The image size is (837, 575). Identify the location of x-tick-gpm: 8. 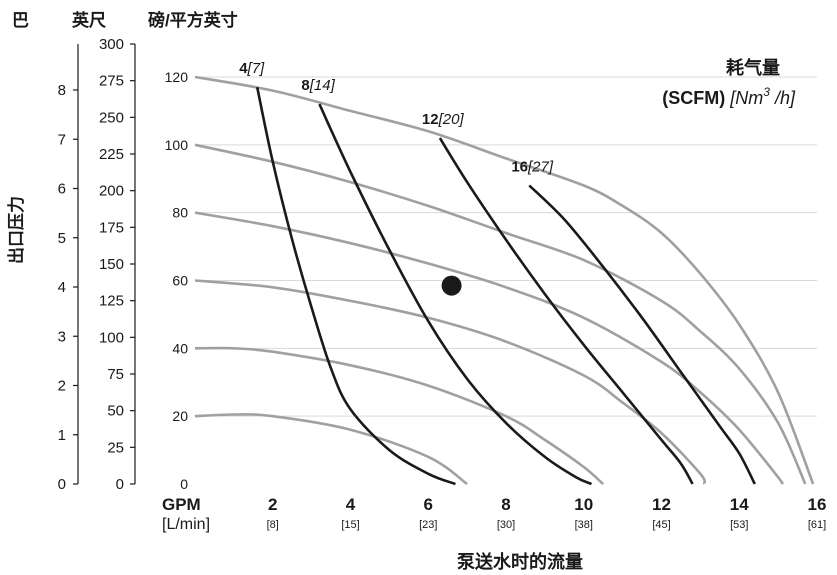
(505, 504).